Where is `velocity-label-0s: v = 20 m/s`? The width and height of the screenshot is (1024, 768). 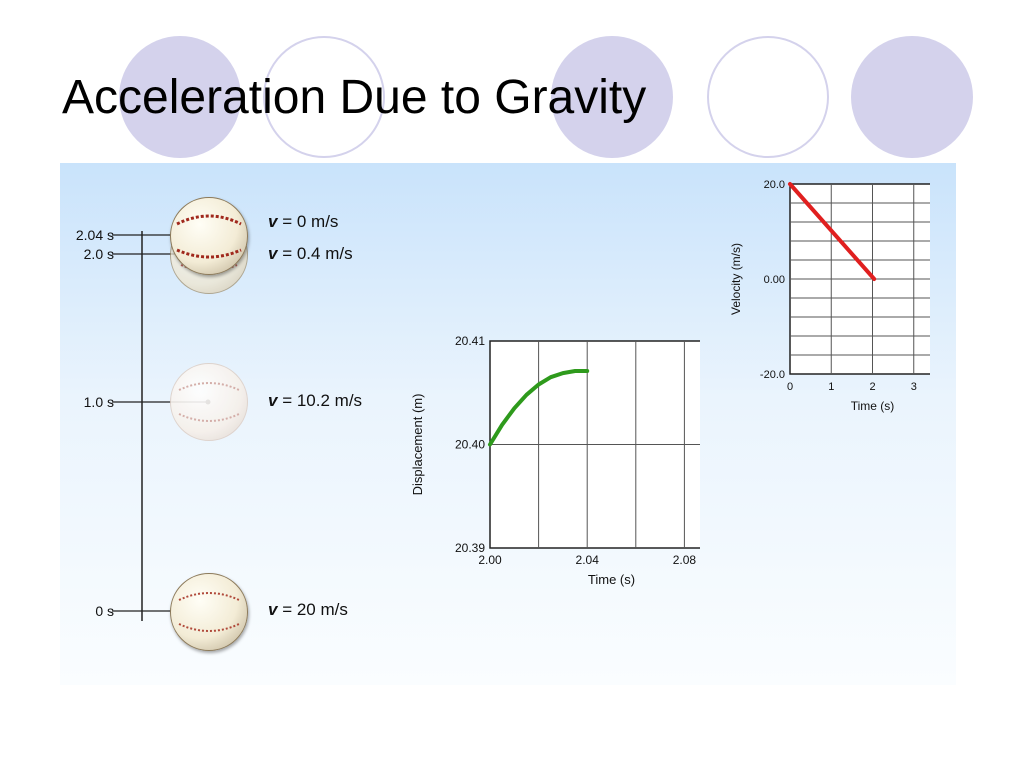
velocity-label-0s: v = 20 m/s is located at coordinates (308, 609).